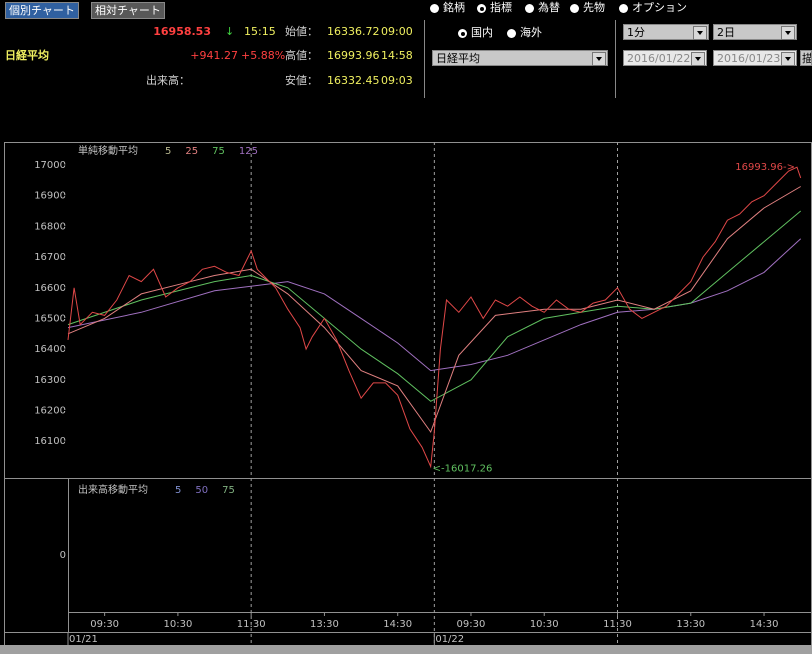  What do you see at coordinates (50, 165) in the screenshot?
I see `y-tick-label: 17000` at bounding box center [50, 165].